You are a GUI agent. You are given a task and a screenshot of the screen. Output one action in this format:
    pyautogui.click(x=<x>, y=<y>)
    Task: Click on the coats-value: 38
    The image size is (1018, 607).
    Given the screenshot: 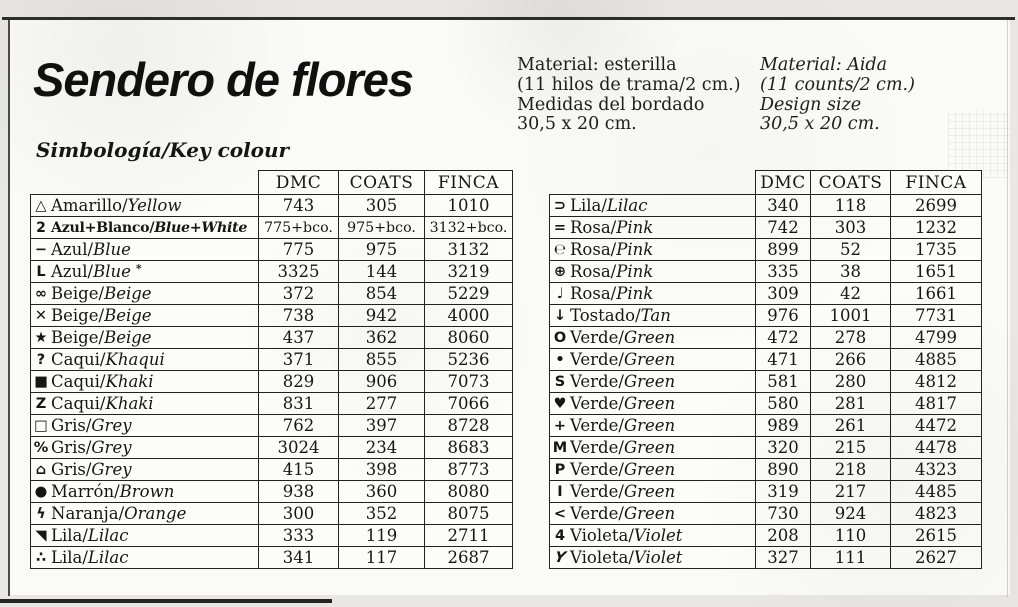 What is the action you would take?
    pyautogui.click(x=850, y=271)
    